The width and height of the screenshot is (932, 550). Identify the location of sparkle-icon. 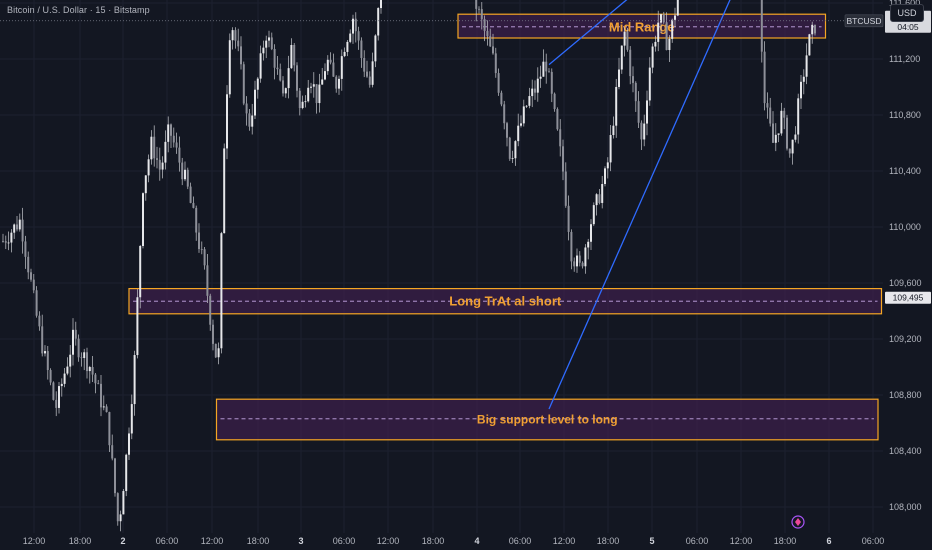
(798, 522).